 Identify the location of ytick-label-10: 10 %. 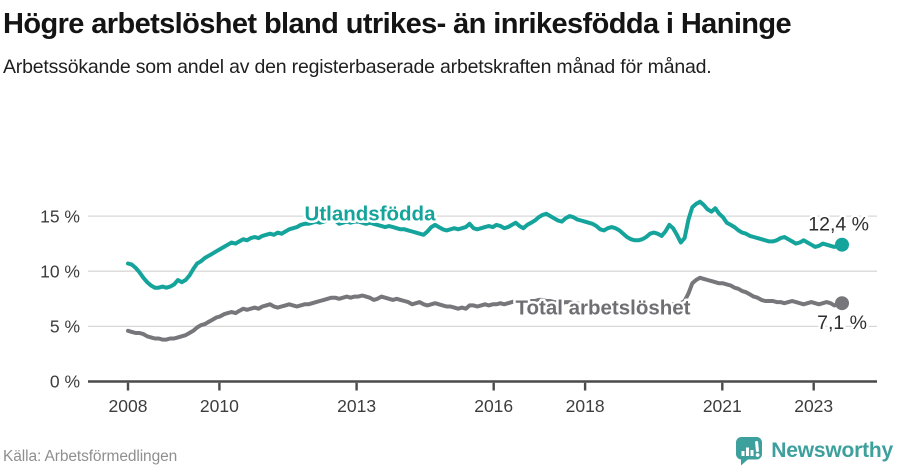
(60, 272).